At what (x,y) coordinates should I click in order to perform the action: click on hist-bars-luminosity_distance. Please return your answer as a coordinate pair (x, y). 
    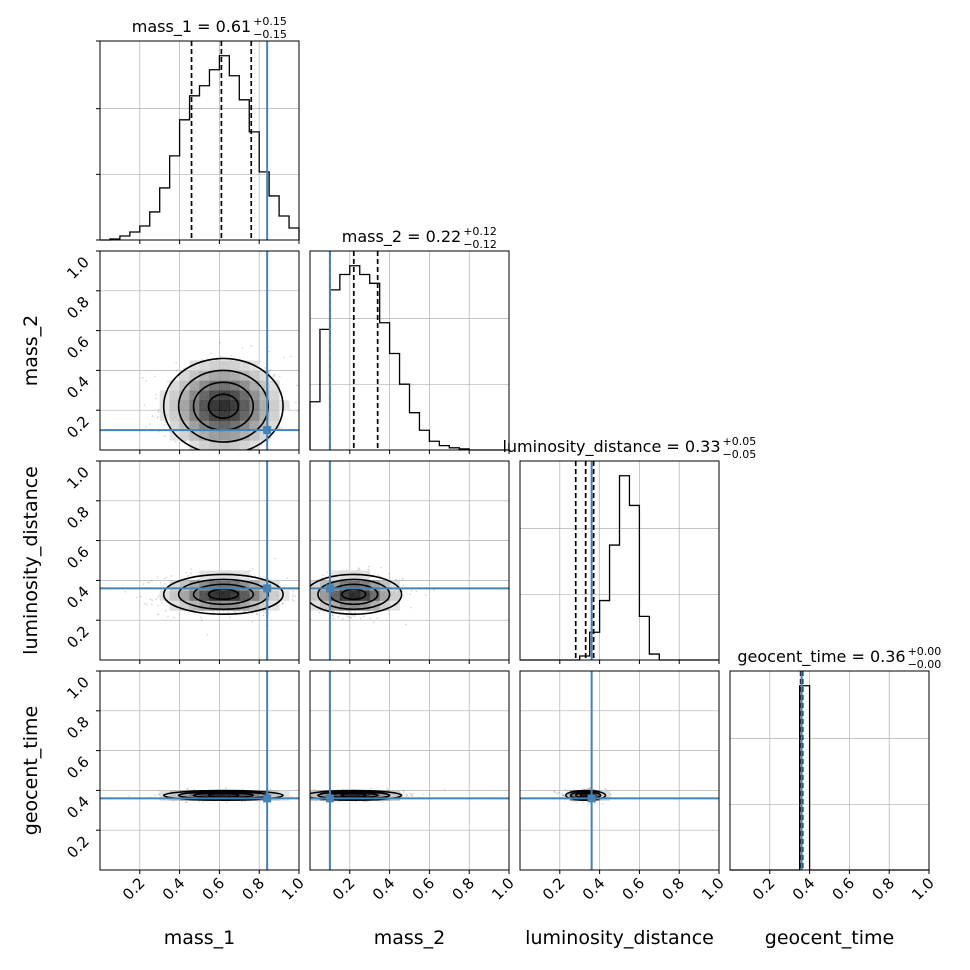
    Looking at the image, I should click on (619, 568).